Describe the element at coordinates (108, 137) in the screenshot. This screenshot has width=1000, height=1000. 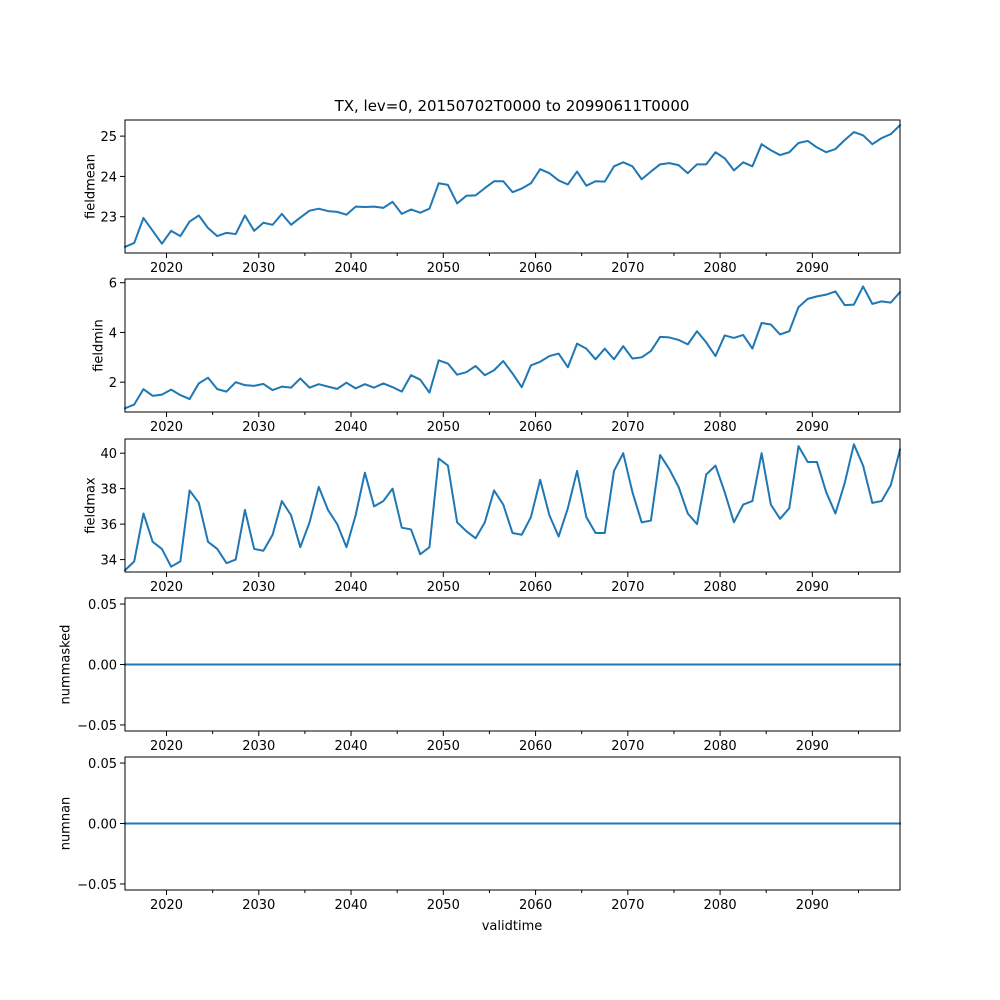
I see `fieldmean-y-tick-label: 25` at that location.